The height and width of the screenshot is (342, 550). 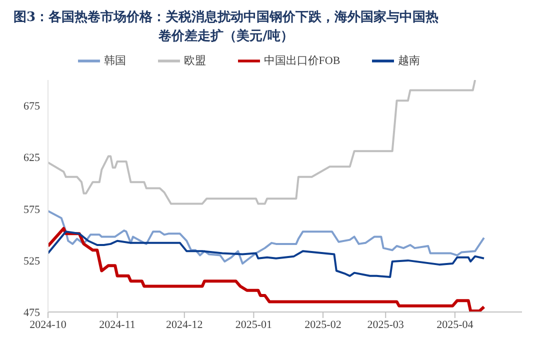 What do you see at coordinates (48, 324) in the screenshot?
I see `x-tick-label: 2024-10` at bounding box center [48, 324].